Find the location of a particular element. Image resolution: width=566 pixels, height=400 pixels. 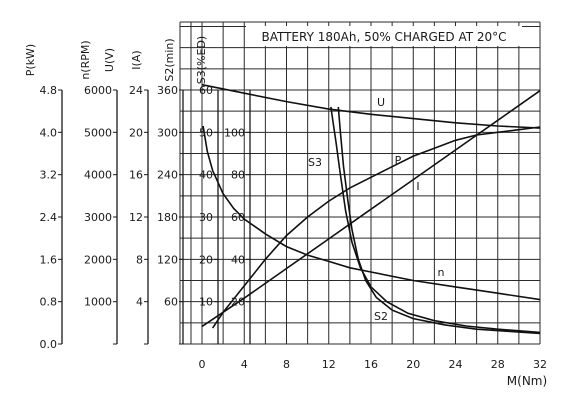

y-tick-label: 5000 is located at coordinates (98, 132).